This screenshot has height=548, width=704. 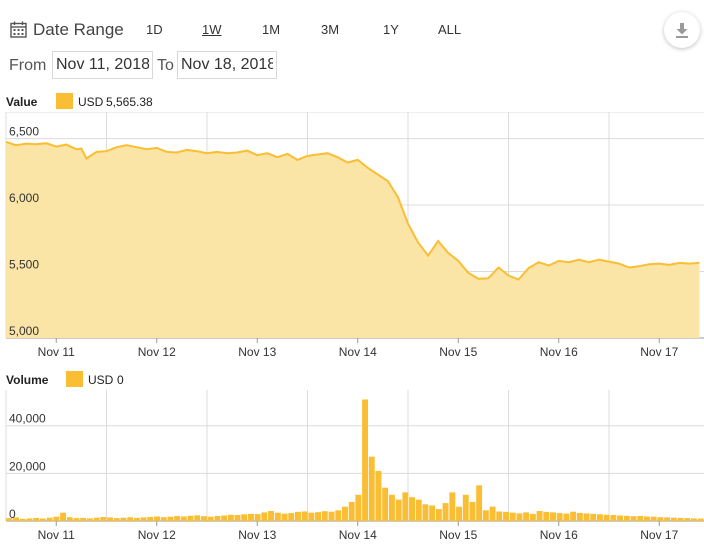 What do you see at coordinates (18, 29) in the screenshot?
I see `calendar-icon` at bounding box center [18, 29].